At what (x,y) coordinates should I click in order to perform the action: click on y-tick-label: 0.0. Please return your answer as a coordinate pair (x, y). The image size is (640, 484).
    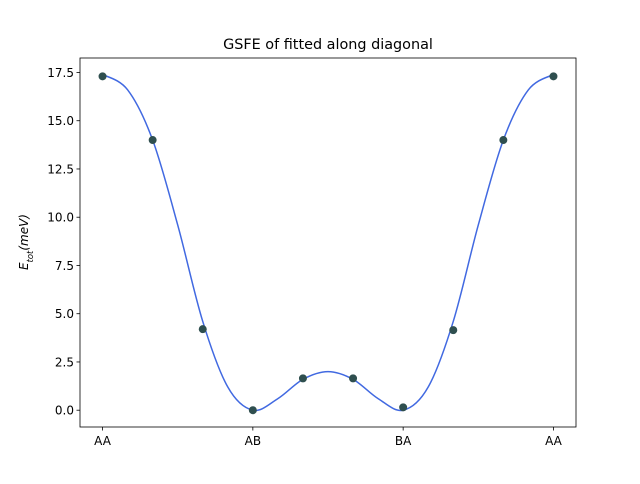
    Looking at the image, I should click on (64, 411).